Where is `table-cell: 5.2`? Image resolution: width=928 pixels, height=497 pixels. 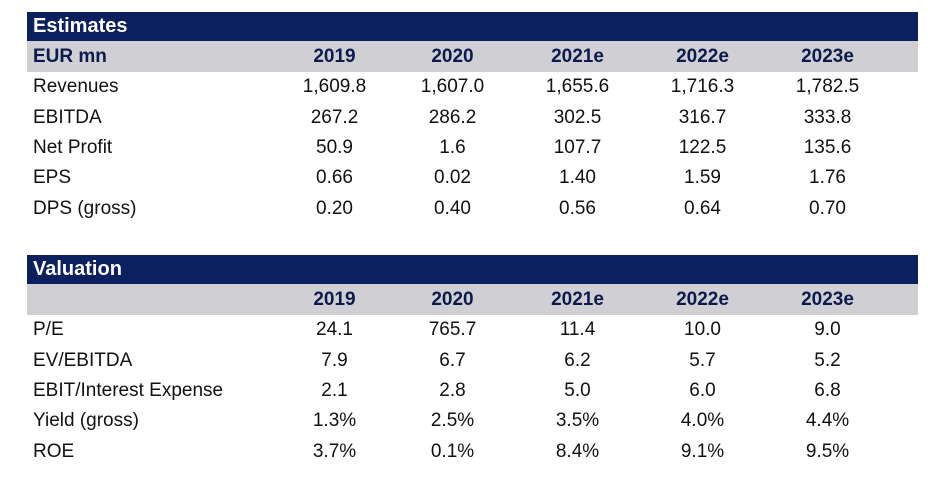 table-cell: 5.2 is located at coordinates (827, 360).